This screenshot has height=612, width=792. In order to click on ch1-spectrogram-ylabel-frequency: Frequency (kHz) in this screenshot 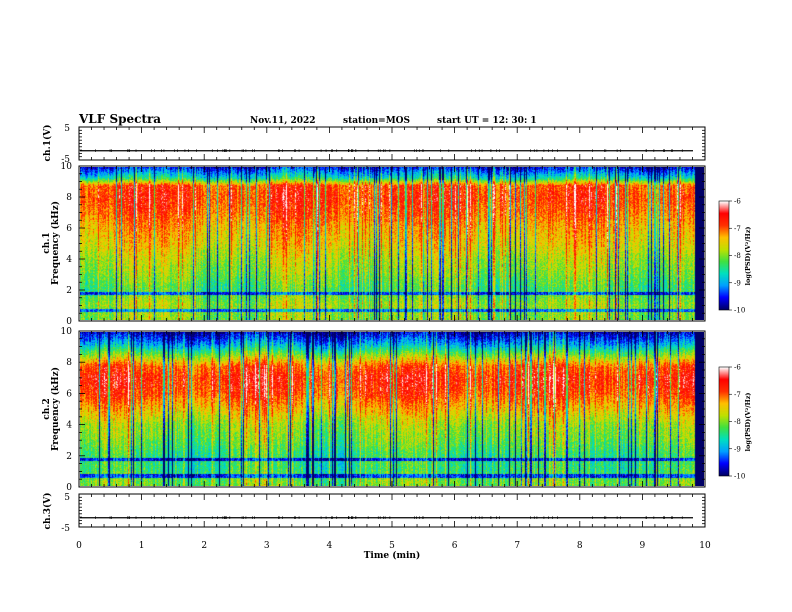, I will do `click(55, 243)`.